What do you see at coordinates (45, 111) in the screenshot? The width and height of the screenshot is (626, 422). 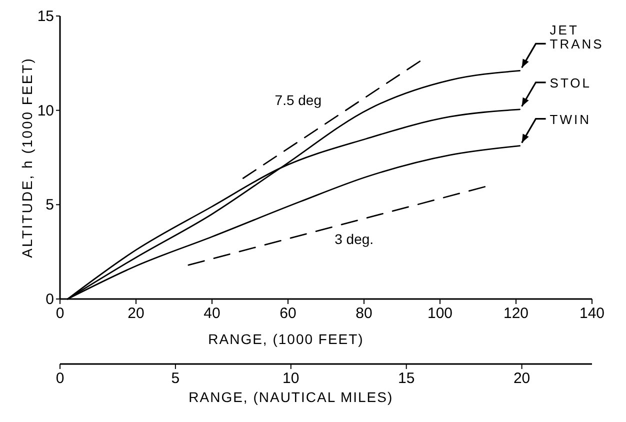 I see `y-tick-label: 10` at bounding box center [45, 111].